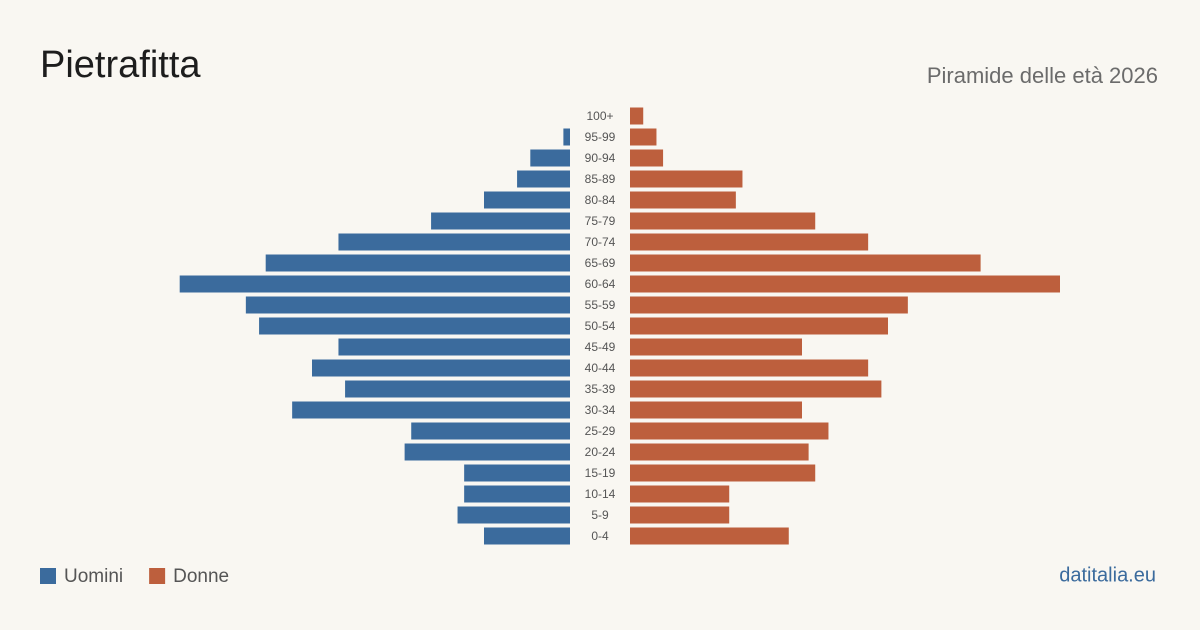 This screenshot has width=1200, height=630. What do you see at coordinates (600, 473) in the screenshot?
I see `age-label: 15-19` at bounding box center [600, 473].